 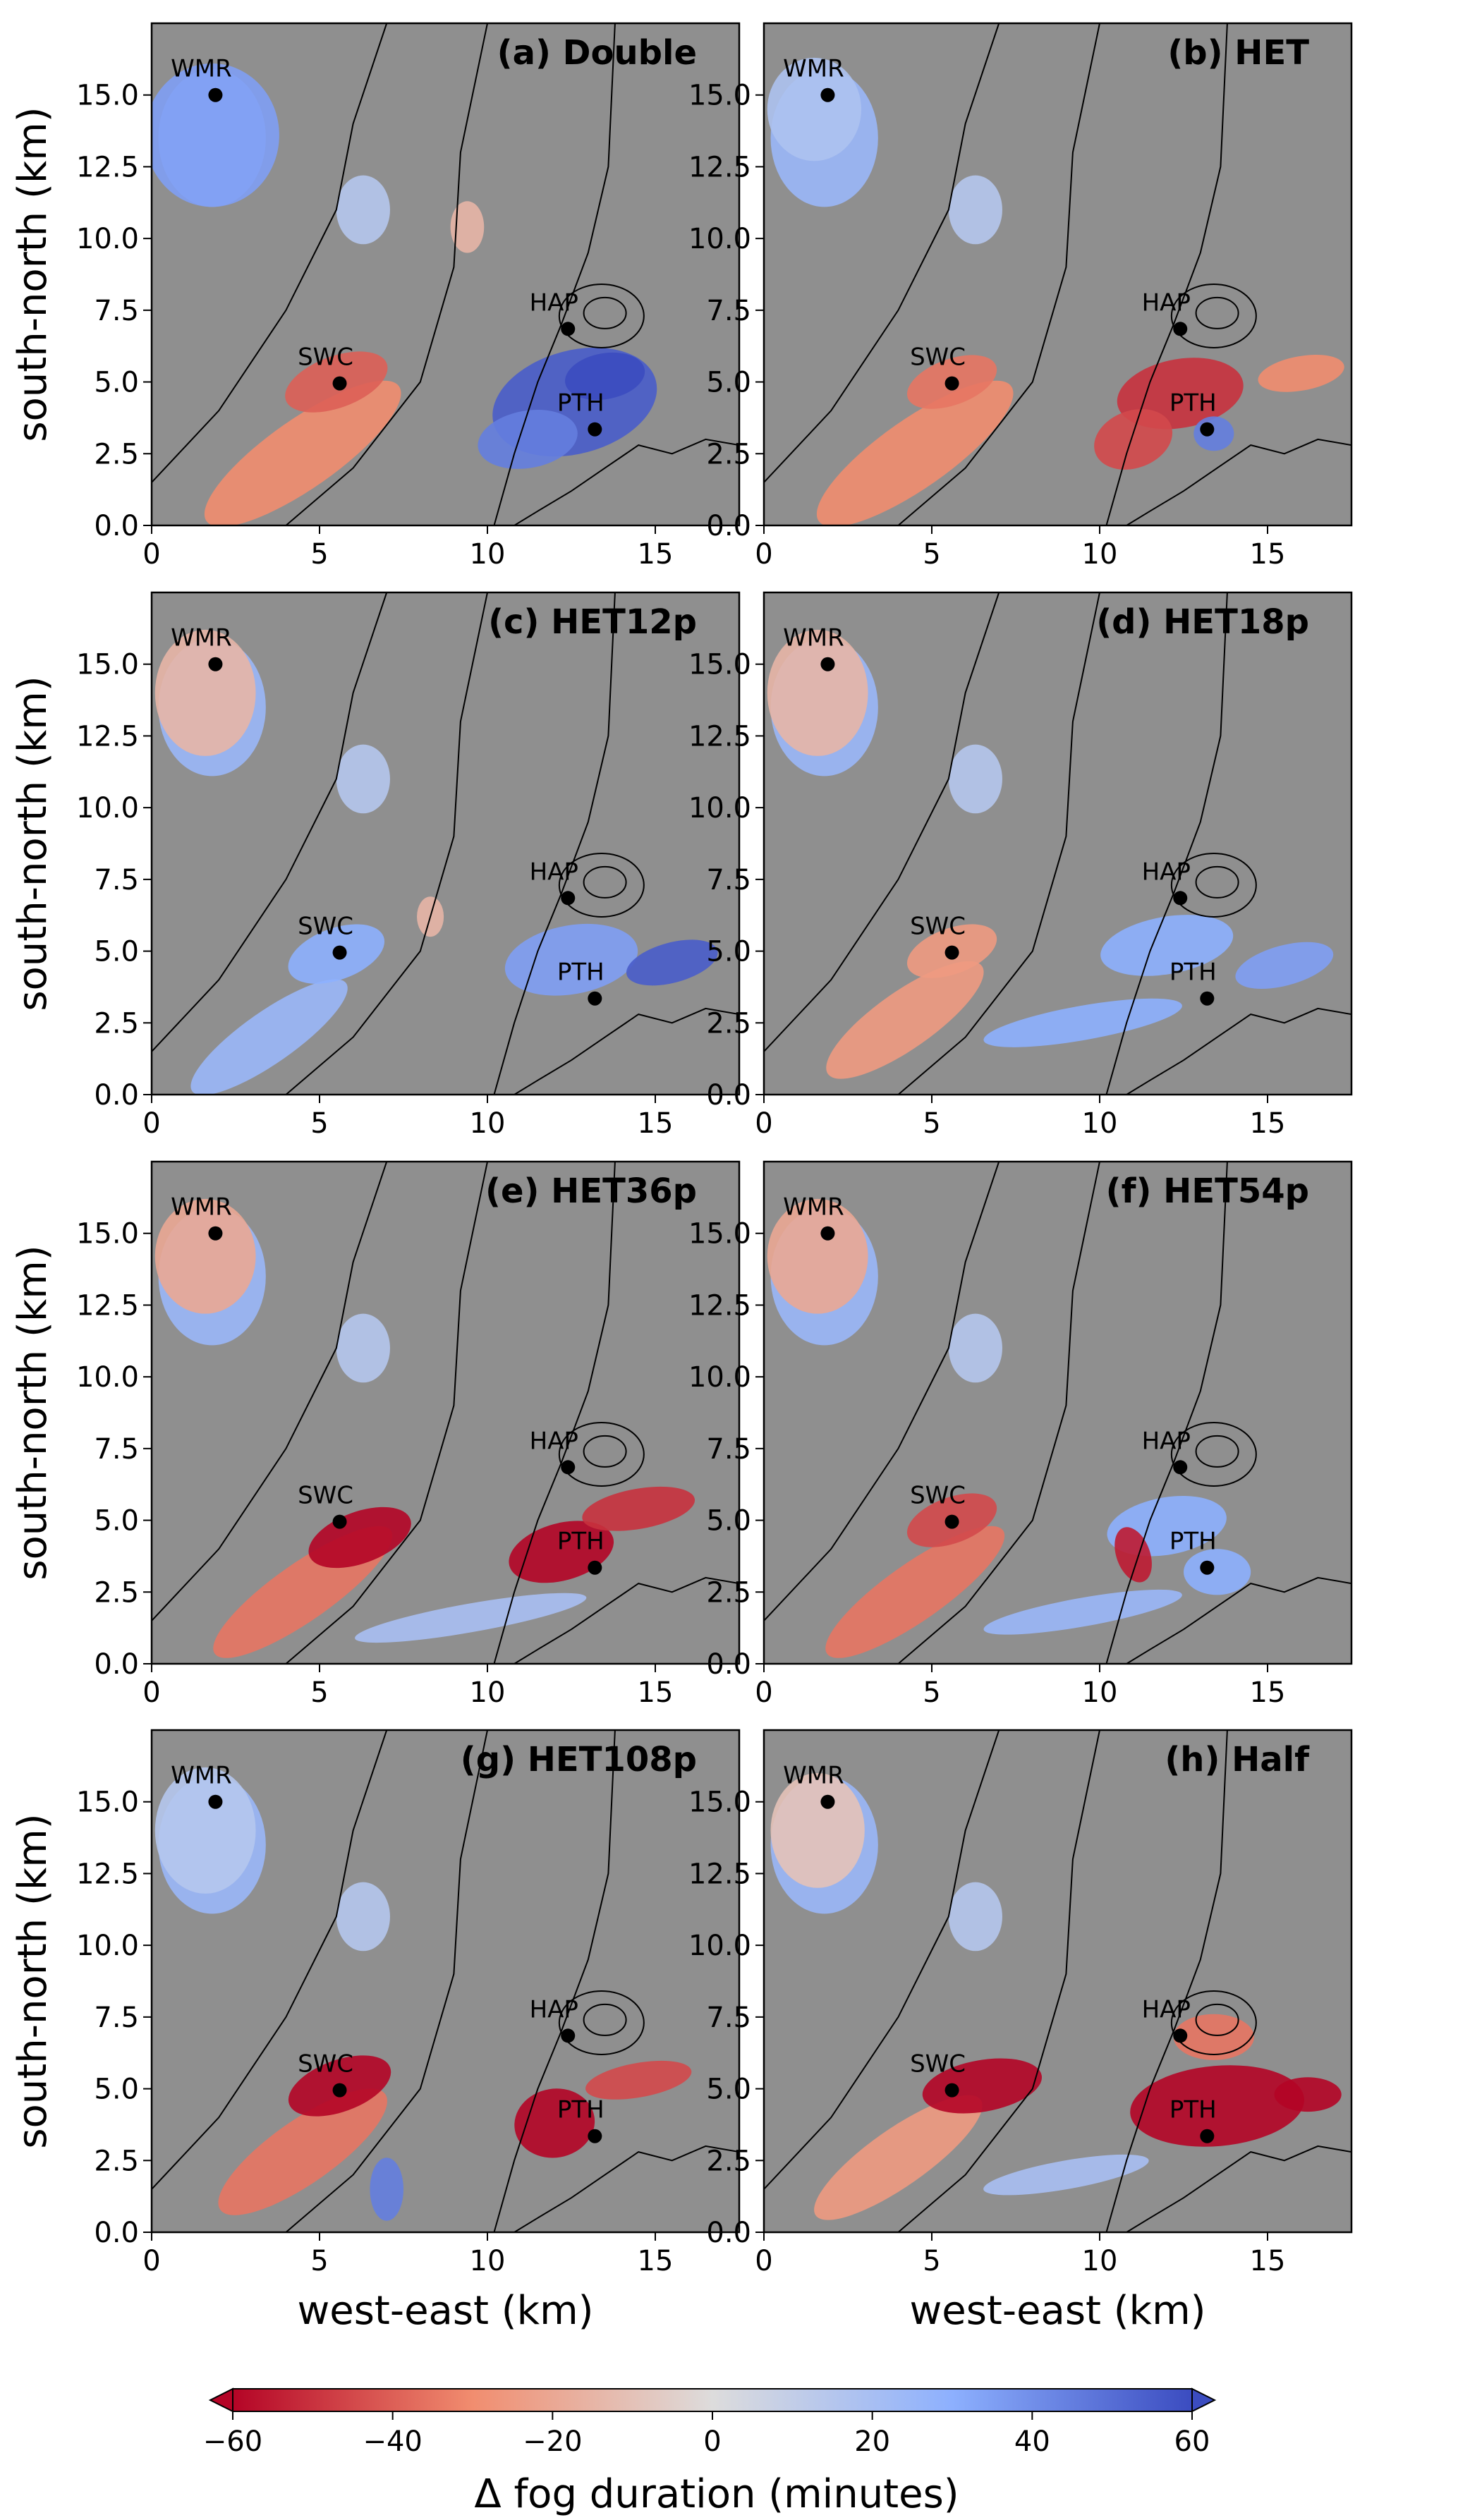 What do you see at coordinates (728, 454) in the screenshot?
I see `y-tick-label: 2.5` at bounding box center [728, 454].